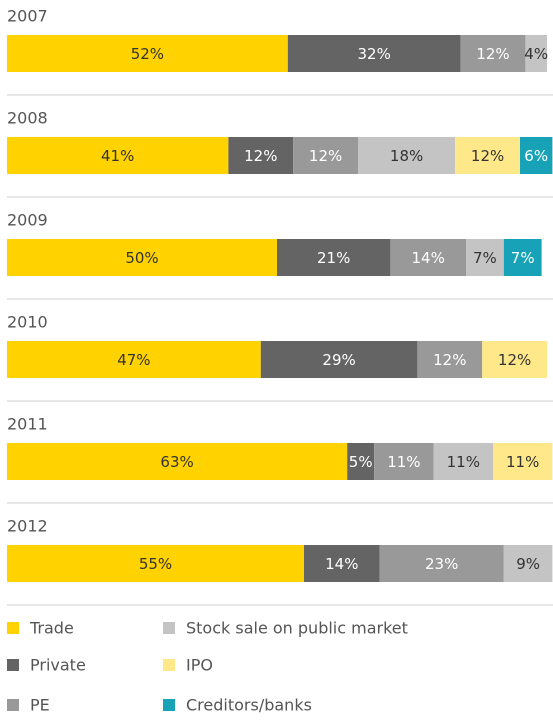 This screenshot has height=722, width=553. I want to click on legend-label: Trade, so click(51, 628).